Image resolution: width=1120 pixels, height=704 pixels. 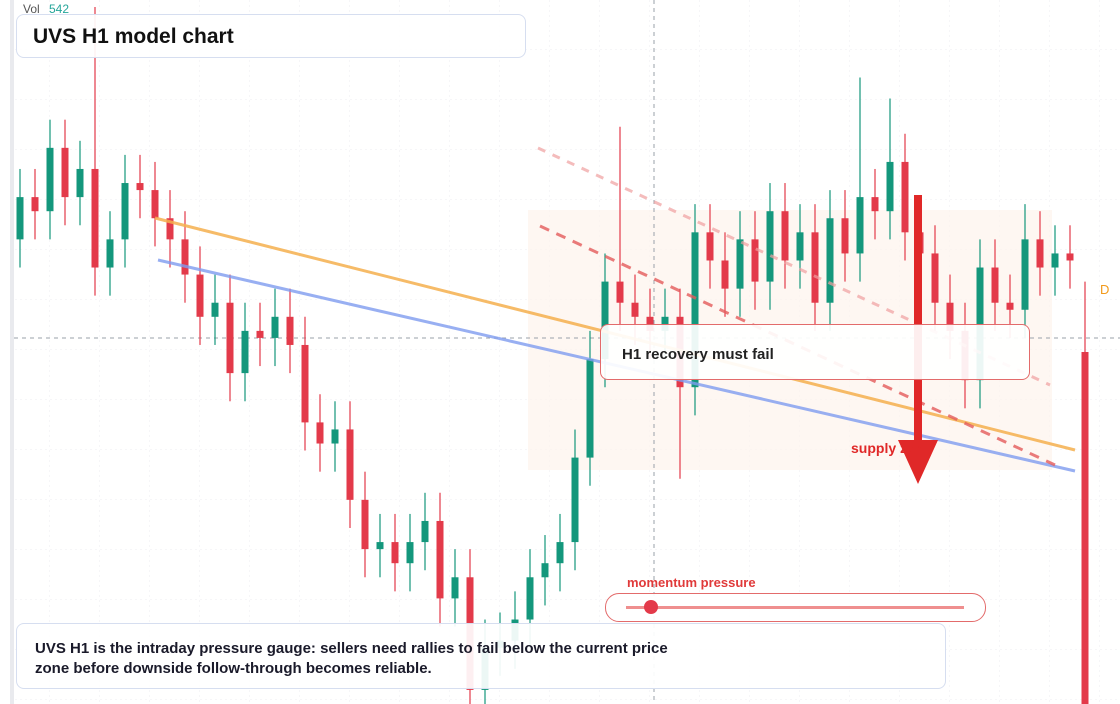 What do you see at coordinates (271, 36) in the screenshot?
I see `chart-title: UVS H1 model chart` at bounding box center [271, 36].